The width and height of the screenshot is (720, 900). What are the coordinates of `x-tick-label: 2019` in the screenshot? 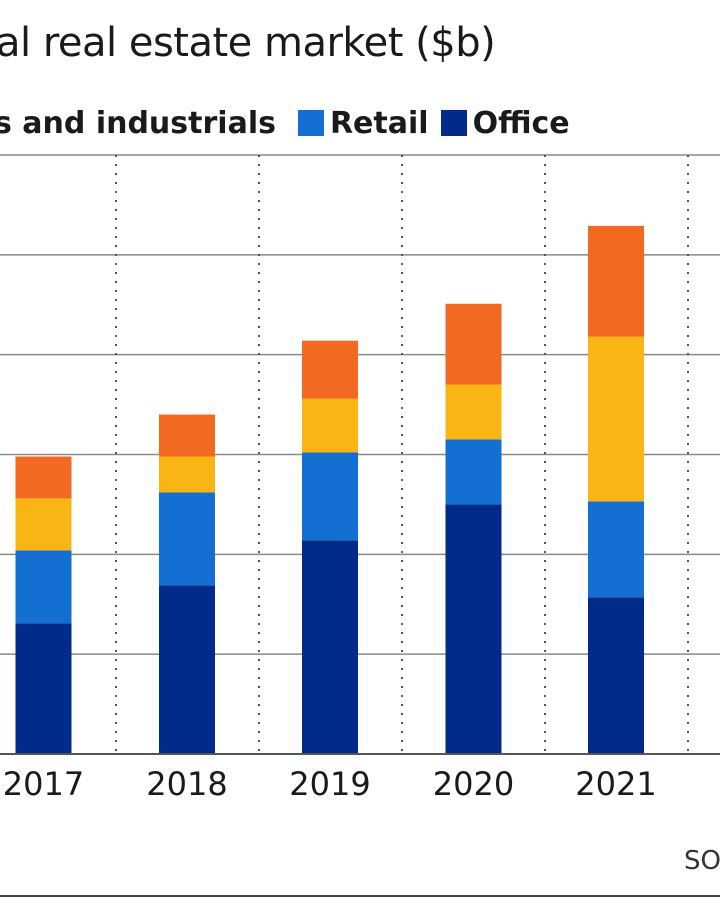 It's located at (329, 784).